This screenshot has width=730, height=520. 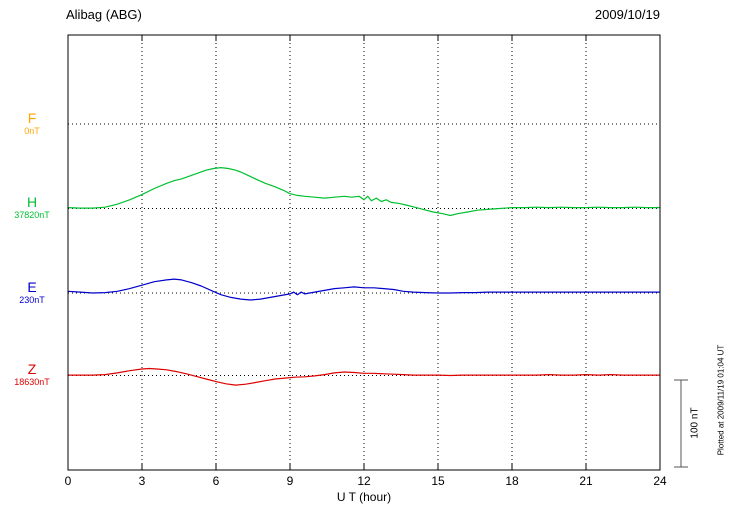 What do you see at coordinates (290, 481) in the screenshot?
I see `x-tick-label: 9` at bounding box center [290, 481].